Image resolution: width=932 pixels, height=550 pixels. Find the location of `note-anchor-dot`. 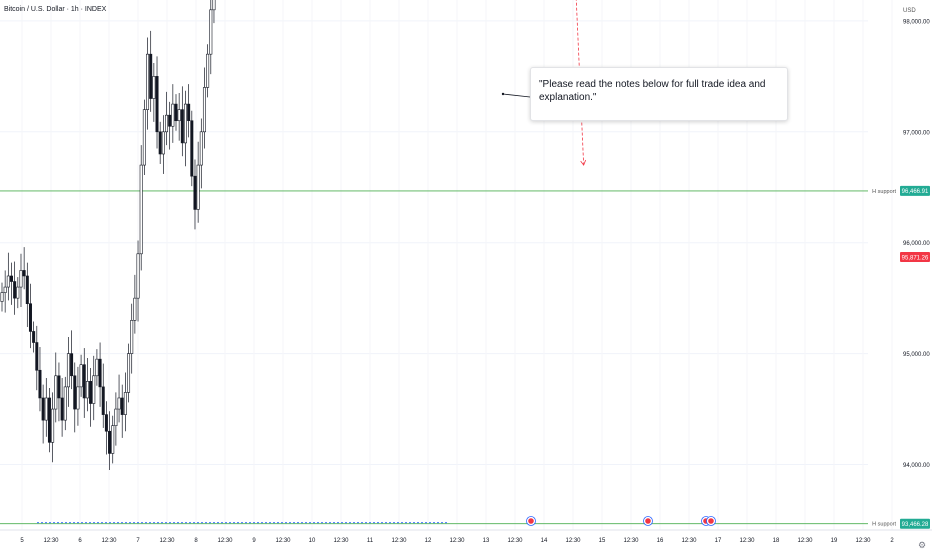

note-anchor-dot is located at coordinates (503, 94).